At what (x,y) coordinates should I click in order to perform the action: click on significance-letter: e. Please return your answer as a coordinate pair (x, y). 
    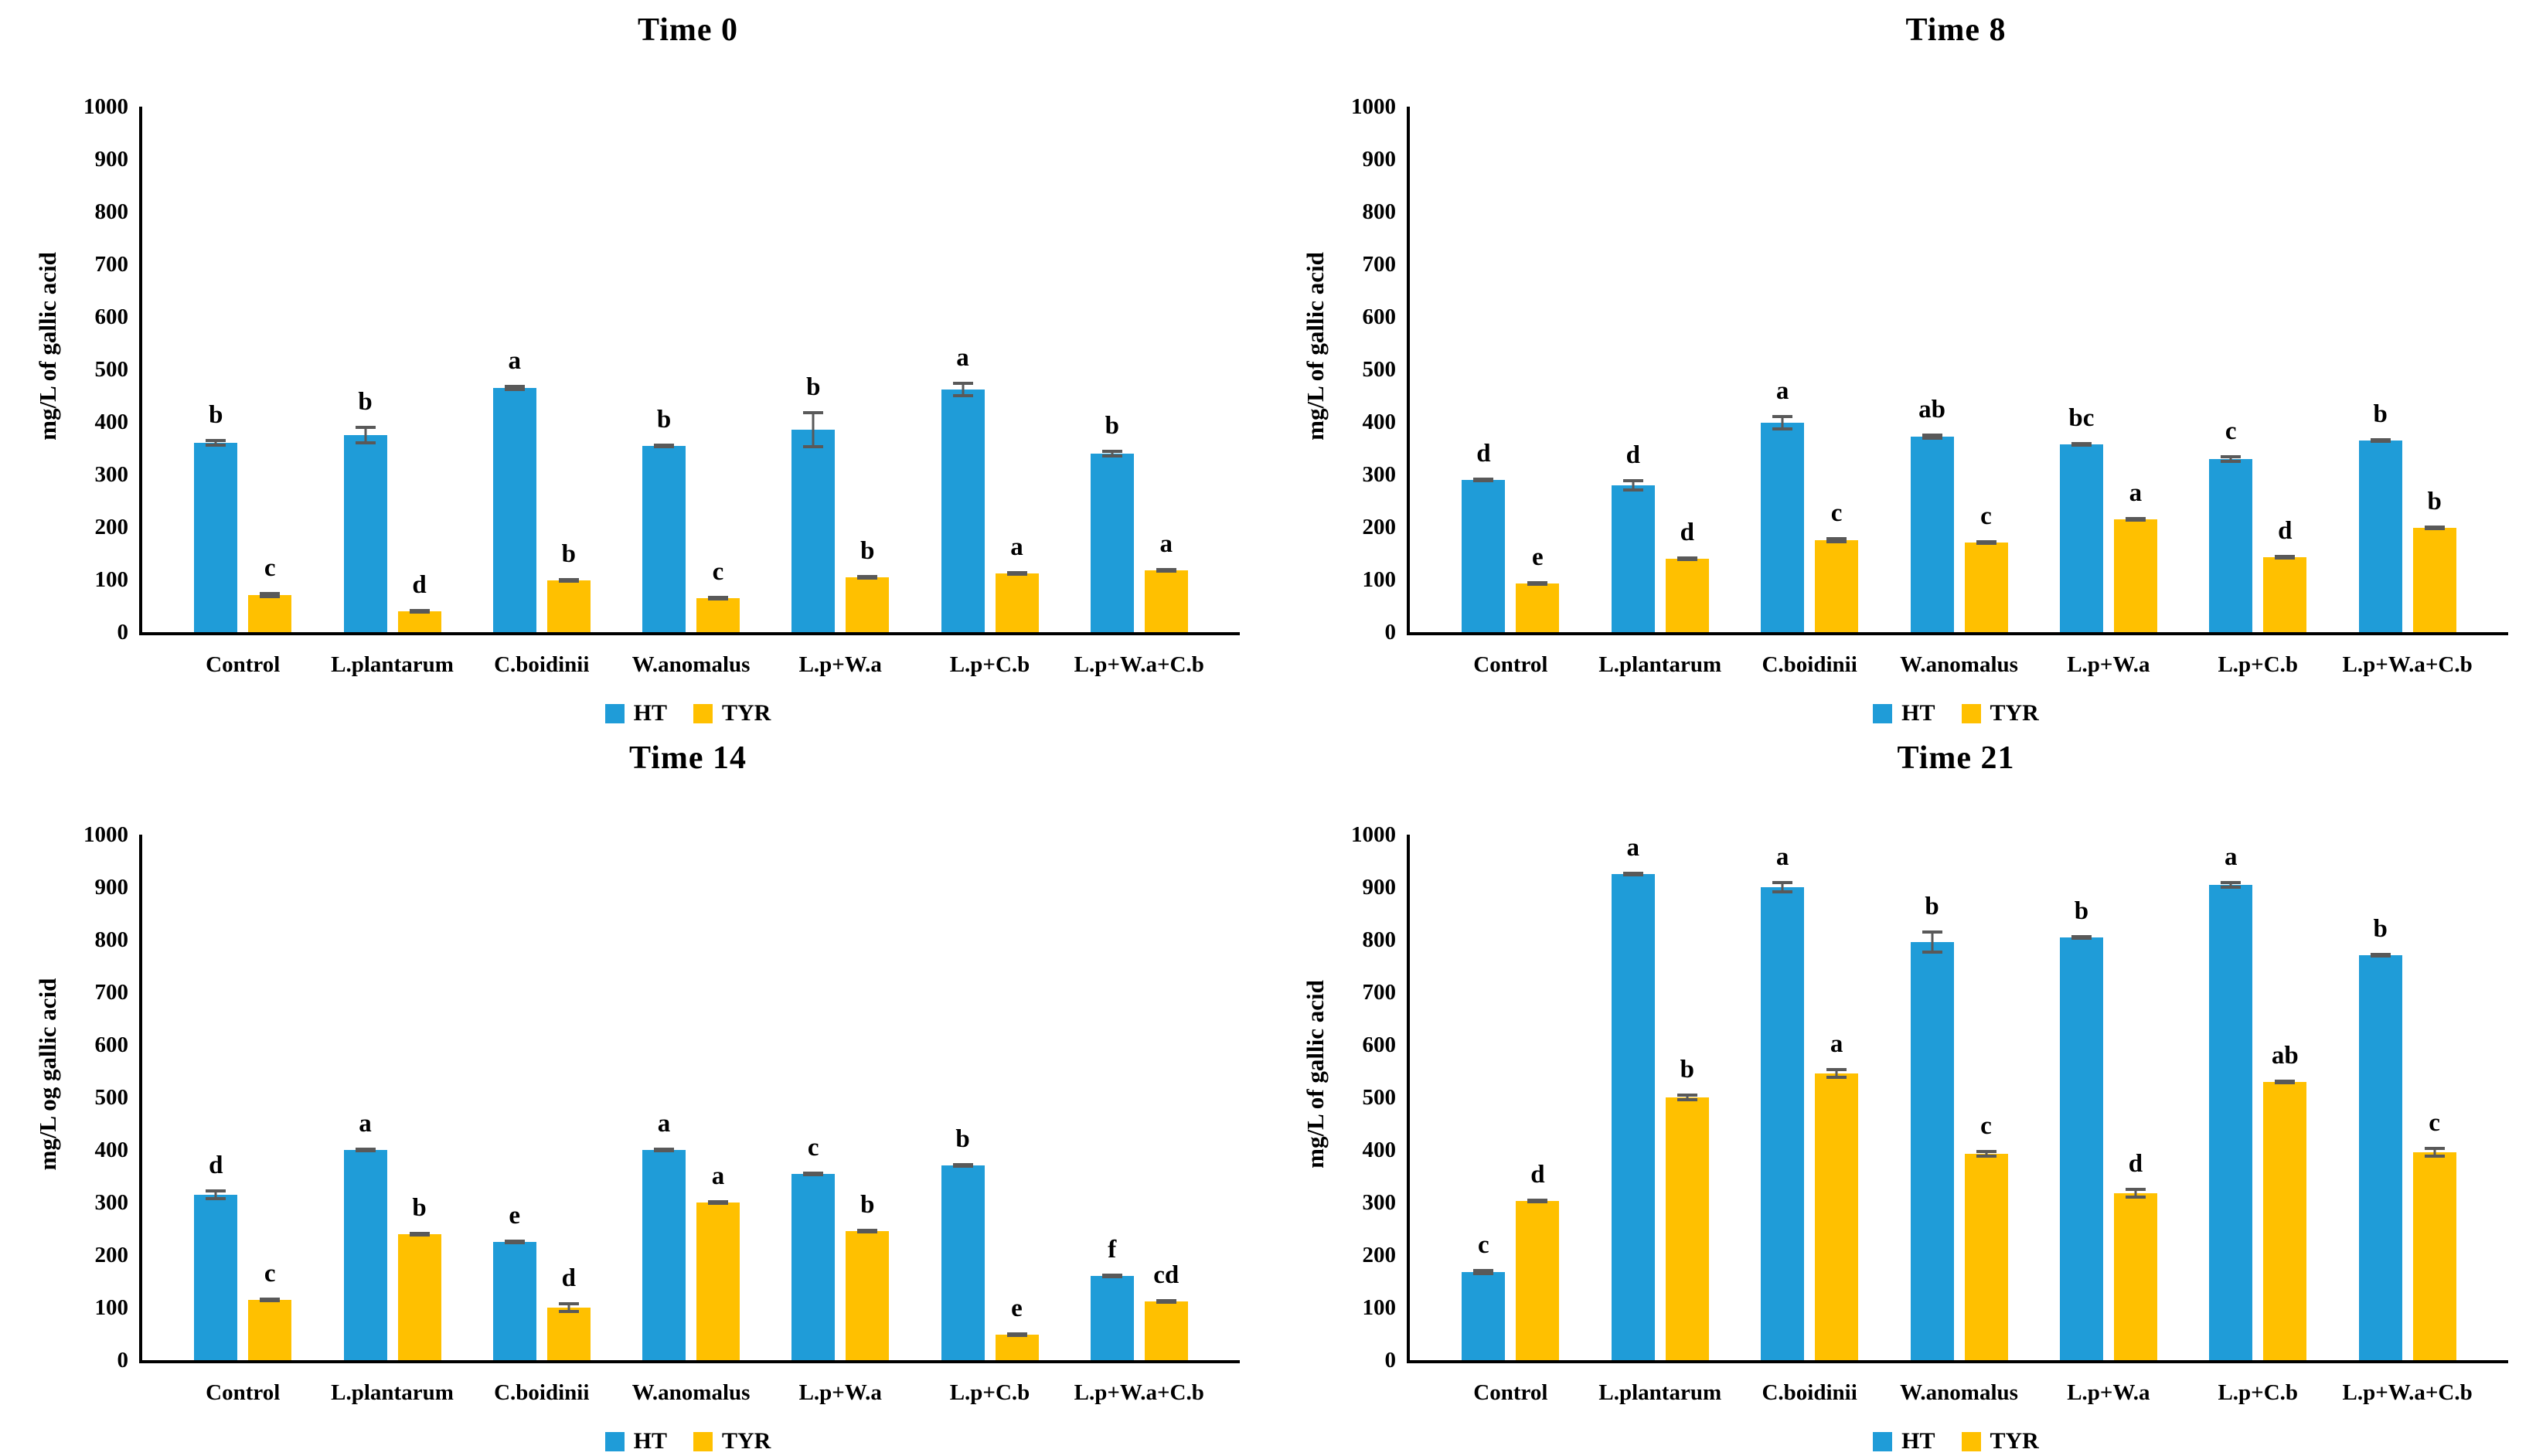
    Looking at the image, I should click on (1538, 557).